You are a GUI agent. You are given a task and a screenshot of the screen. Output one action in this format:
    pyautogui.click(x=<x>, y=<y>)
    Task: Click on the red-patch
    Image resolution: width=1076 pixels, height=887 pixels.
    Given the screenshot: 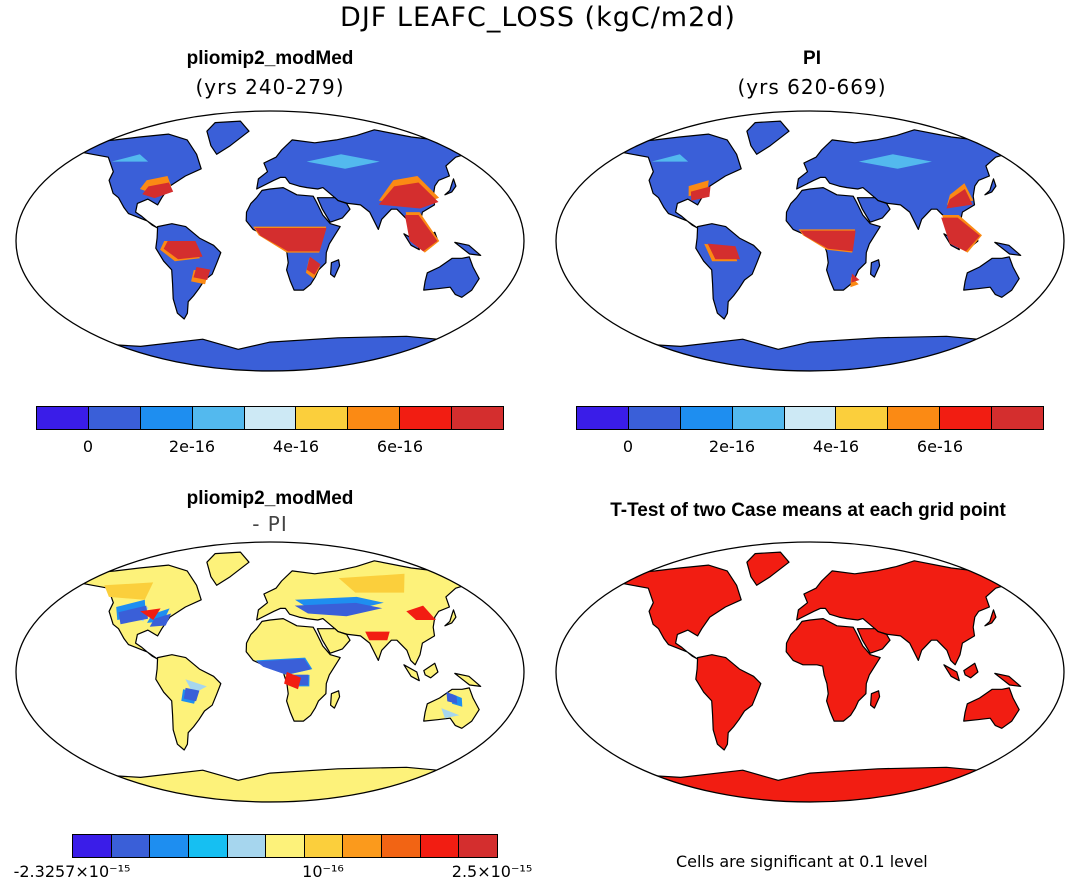 What is the action you would take?
    pyautogui.click(x=377, y=636)
    